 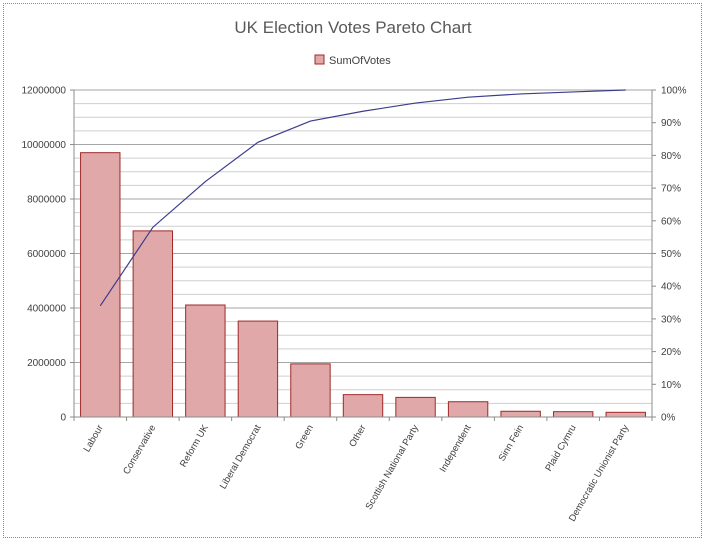 I want to click on x-tick-label: Reform UK, so click(x=194, y=445).